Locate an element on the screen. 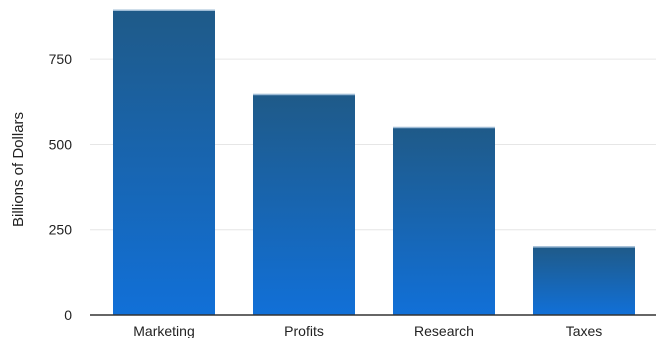  bar-taxes is located at coordinates (584, 280).